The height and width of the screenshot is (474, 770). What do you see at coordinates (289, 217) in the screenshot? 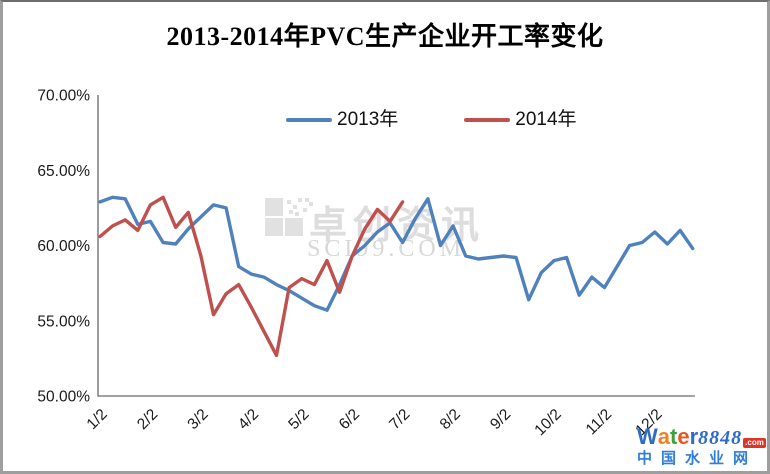
I see `sci99-logo-icon` at bounding box center [289, 217].